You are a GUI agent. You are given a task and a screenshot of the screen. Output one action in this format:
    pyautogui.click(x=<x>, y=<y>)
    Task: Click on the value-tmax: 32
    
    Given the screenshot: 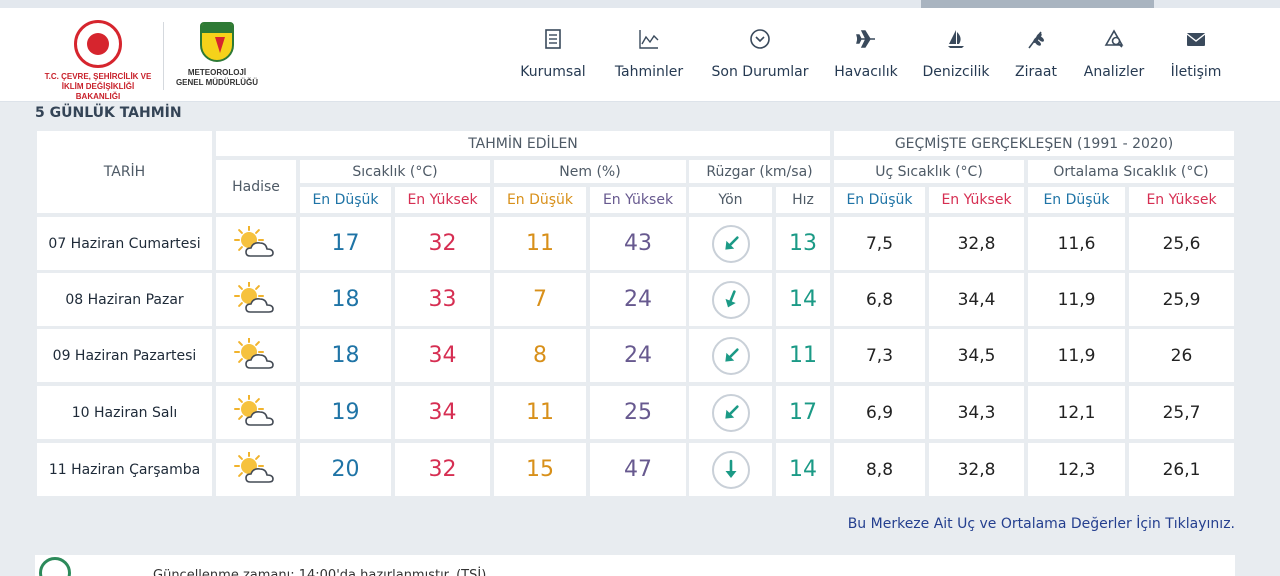 What is the action you would take?
    pyautogui.click(x=442, y=469)
    